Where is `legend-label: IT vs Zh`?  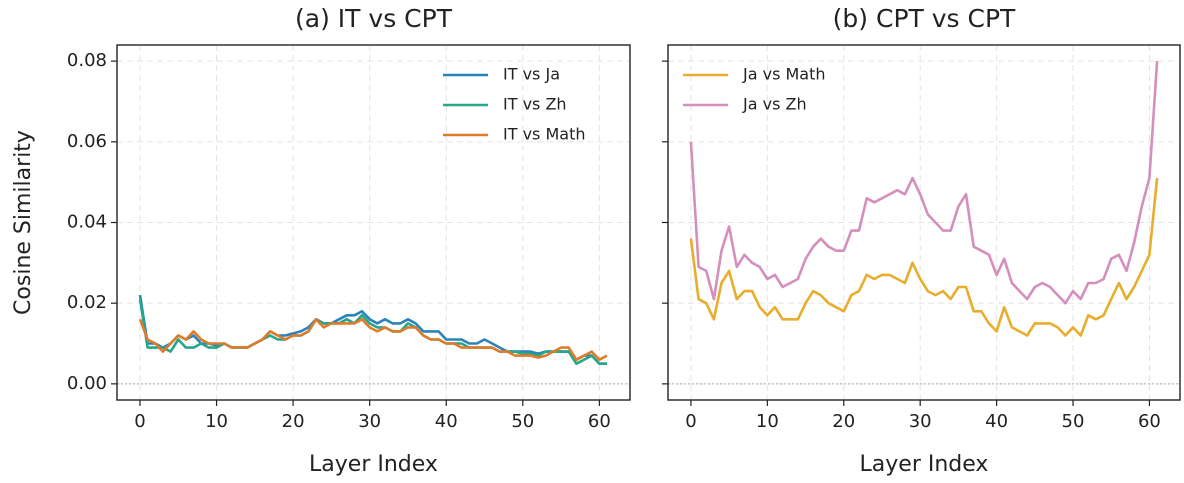 legend-label: IT vs Zh is located at coordinates (535, 104).